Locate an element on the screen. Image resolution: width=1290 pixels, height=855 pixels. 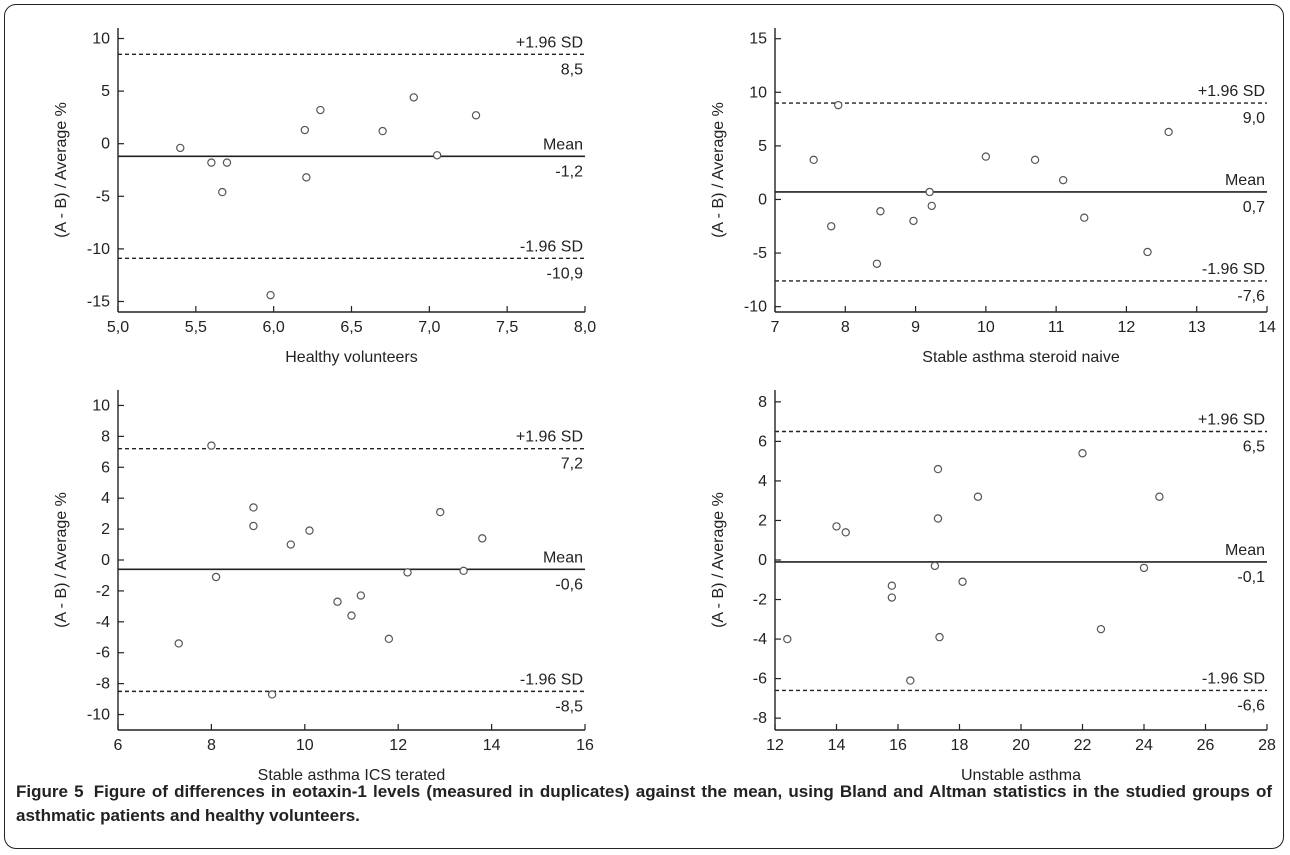
x-tick-label: 7,0 is located at coordinates (429, 327).